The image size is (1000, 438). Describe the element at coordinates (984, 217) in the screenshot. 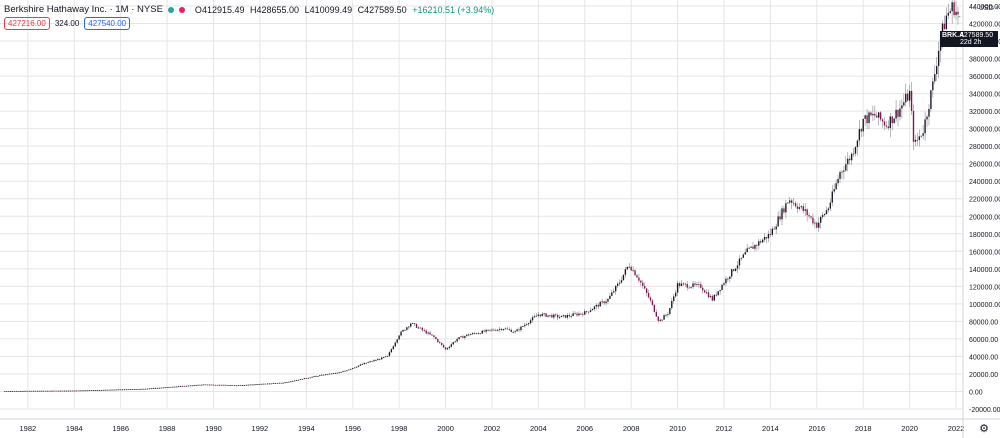

I see `y-tick-label: 200000.00` at that location.